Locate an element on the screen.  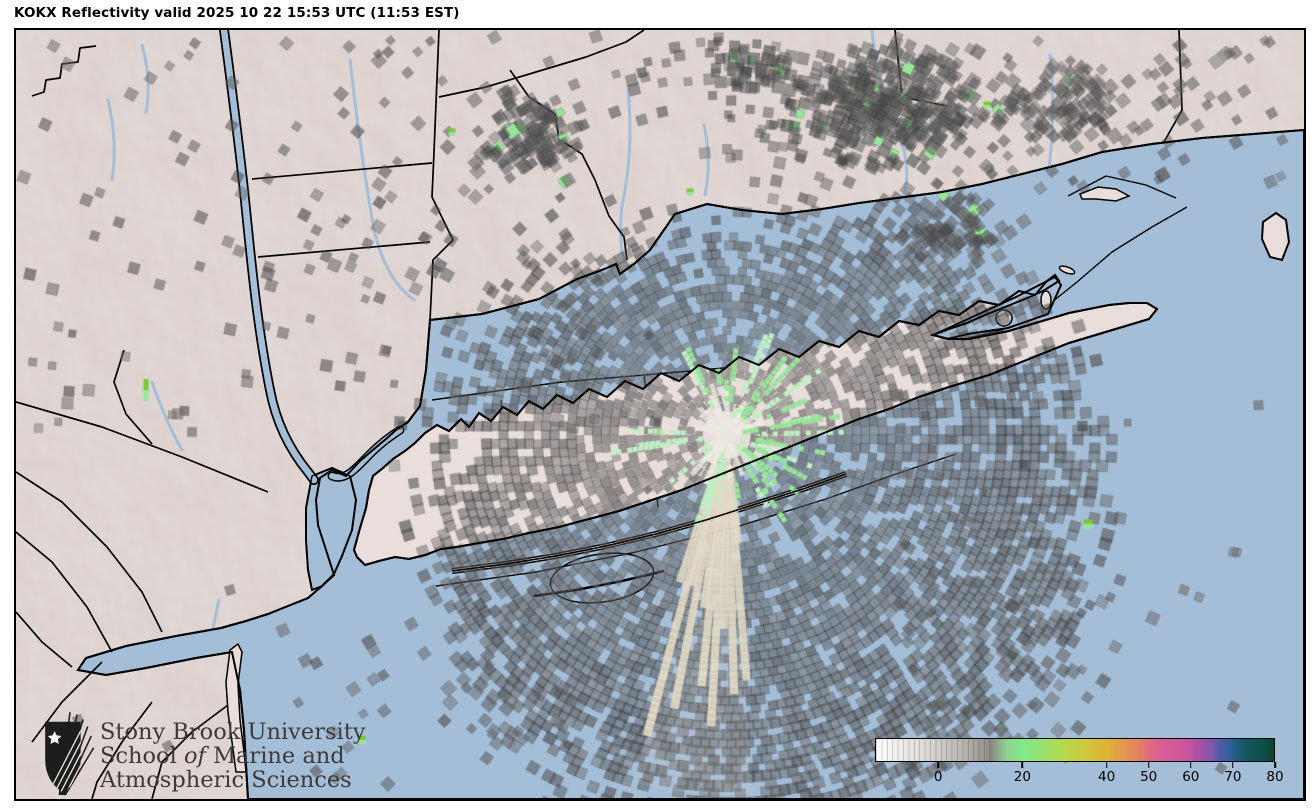
colorbar-tick-label: 20 is located at coordinates (1022, 777).